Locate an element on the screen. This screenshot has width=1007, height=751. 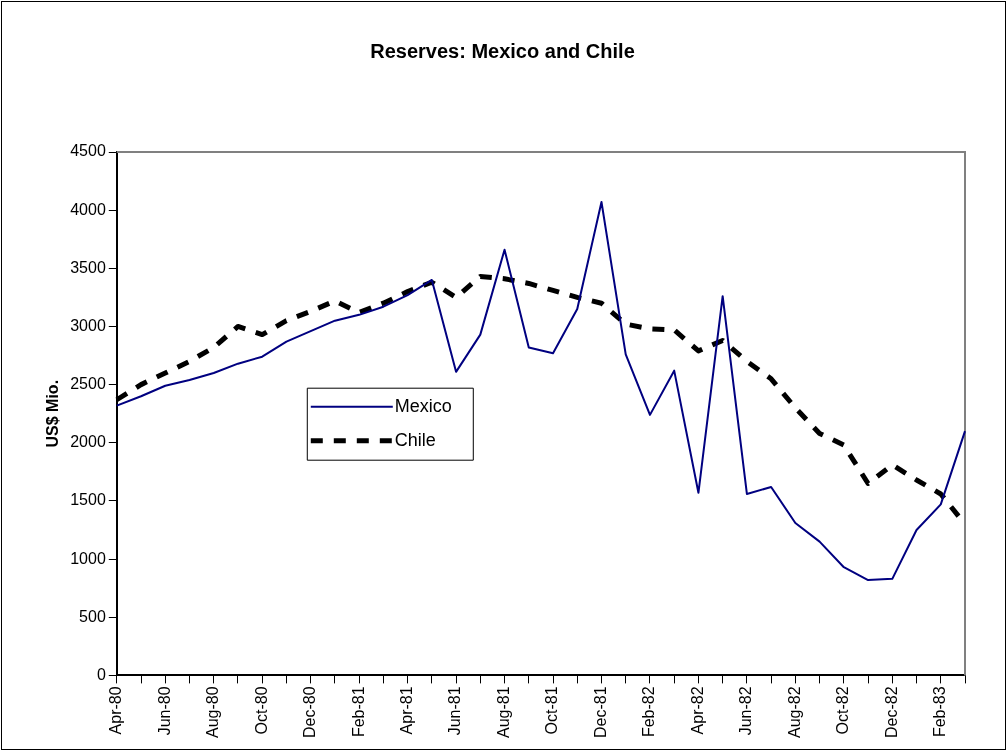
y-tick-label: 2500 is located at coordinates (88, 384).